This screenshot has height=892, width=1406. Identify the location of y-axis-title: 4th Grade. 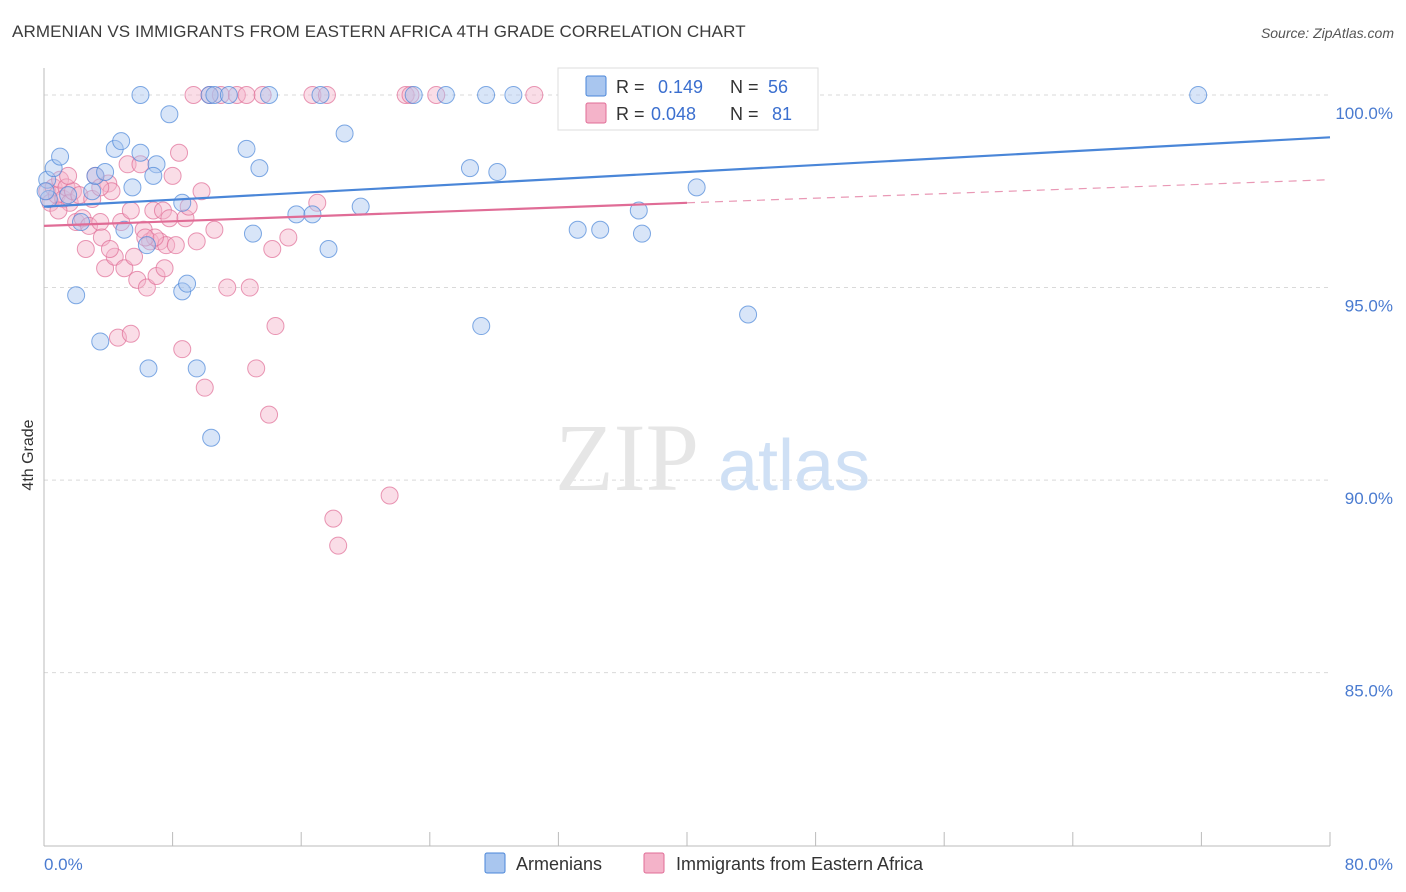
(28, 454).